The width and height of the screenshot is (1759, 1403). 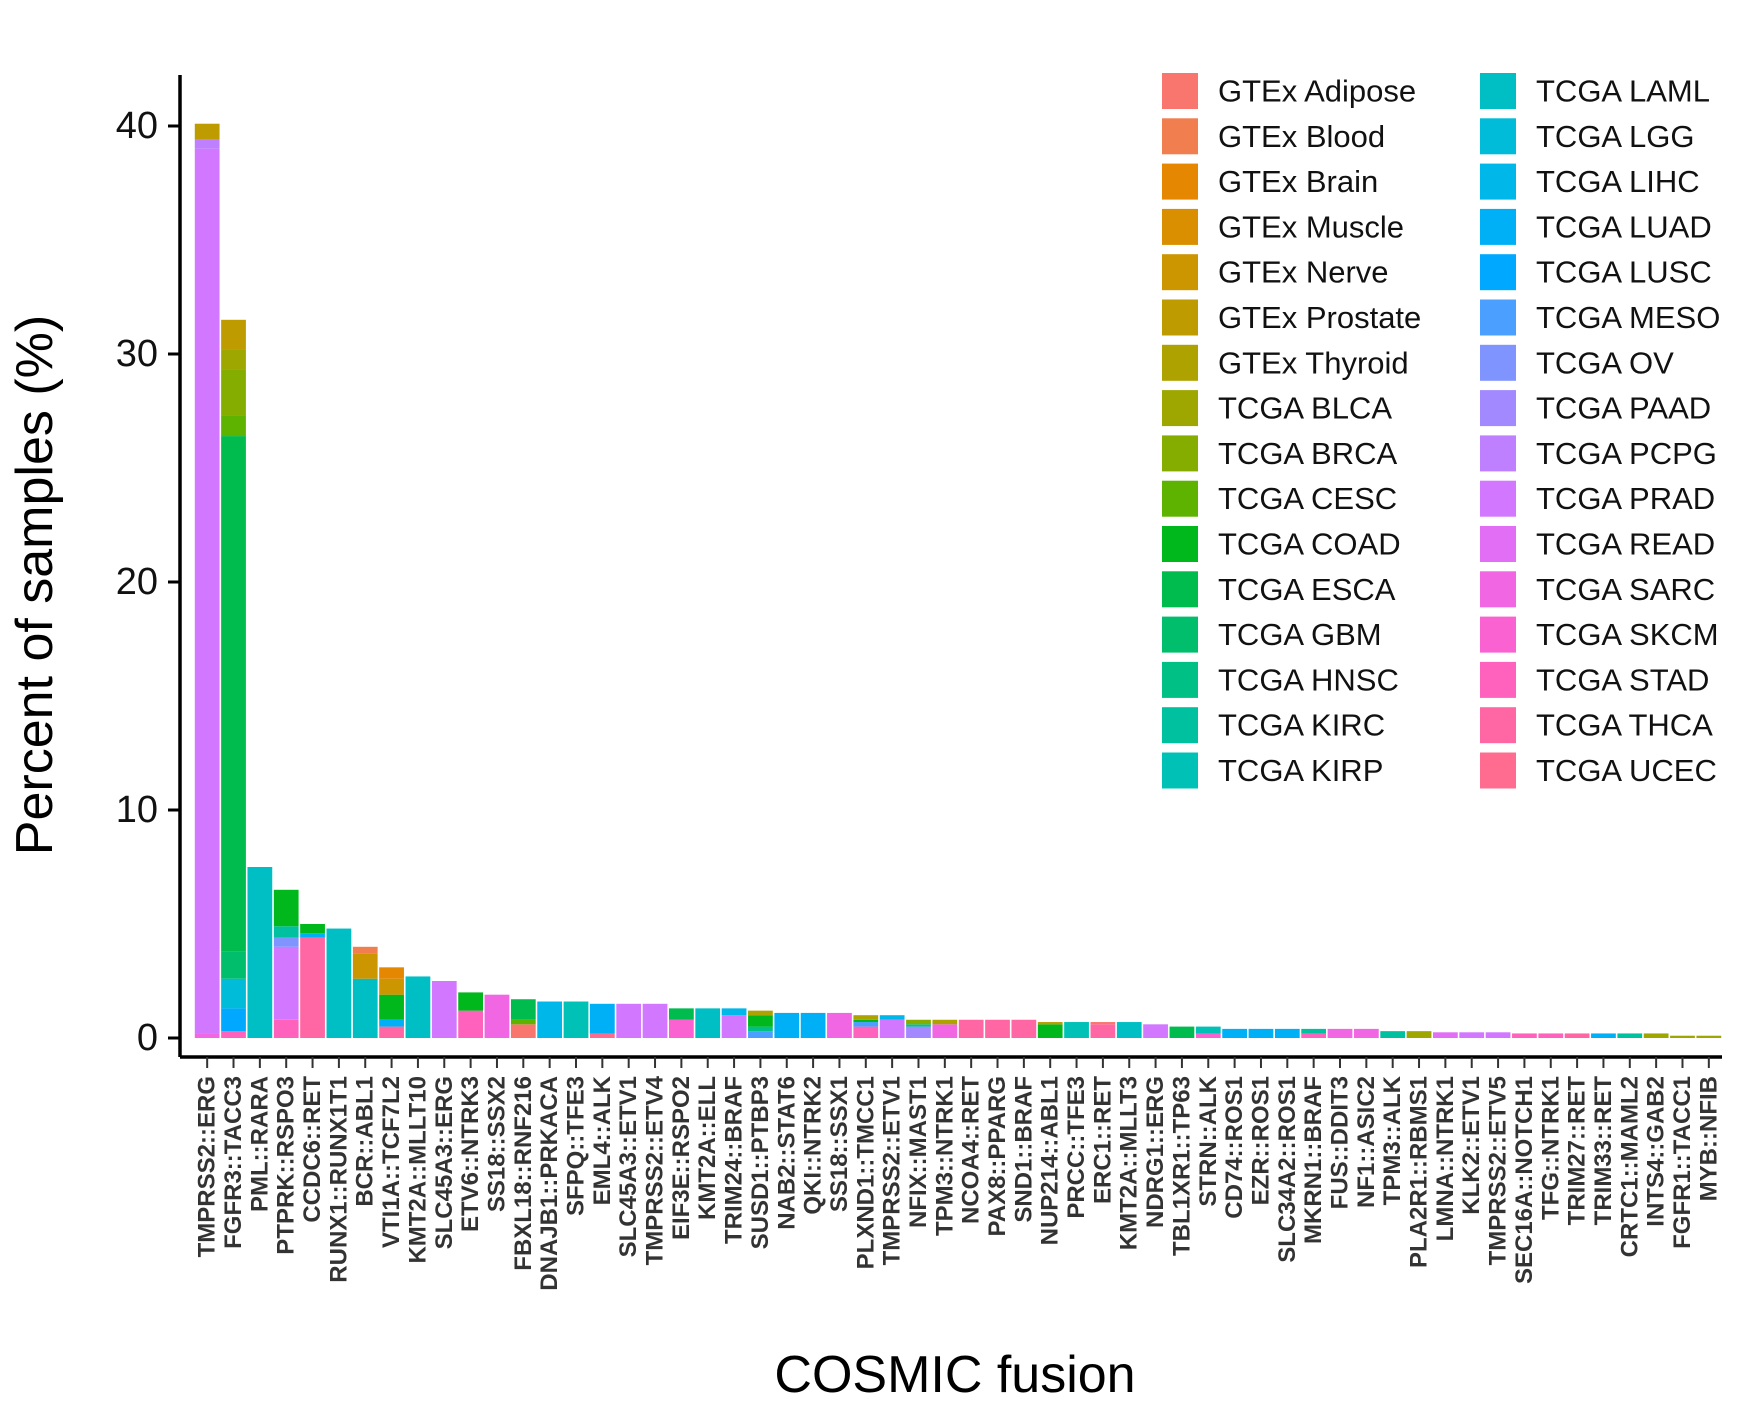 What do you see at coordinates (1656, 1151) in the screenshot?
I see `x-tick-label: INTS4::GAB2` at bounding box center [1656, 1151].